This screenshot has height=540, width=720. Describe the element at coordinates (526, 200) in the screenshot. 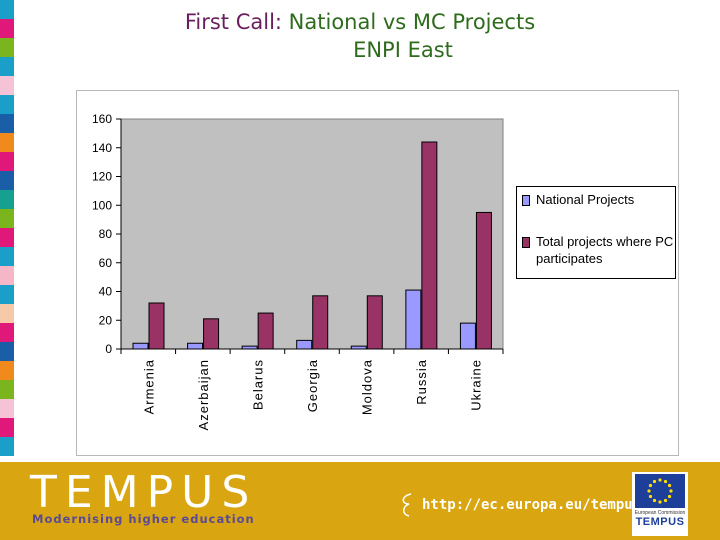

I see `legend-swatch-national` at that location.